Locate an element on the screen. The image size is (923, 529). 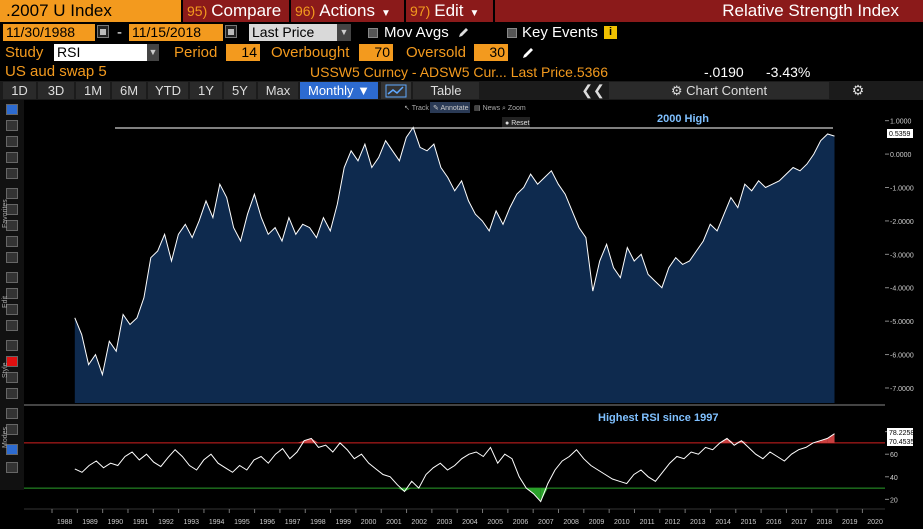
mode-cursor-icon is located at coordinates (12, 429).